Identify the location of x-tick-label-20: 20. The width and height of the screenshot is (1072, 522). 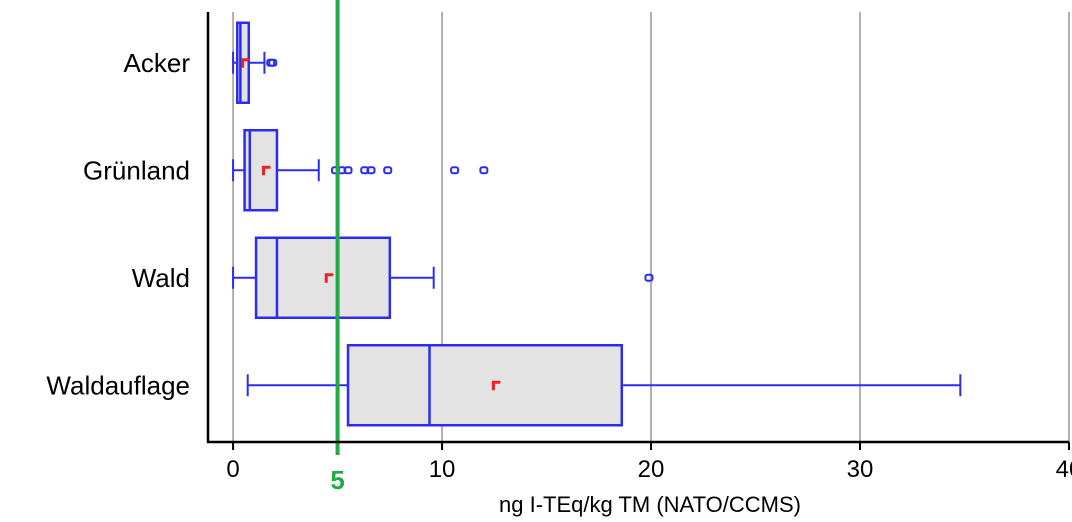
(651, 469).